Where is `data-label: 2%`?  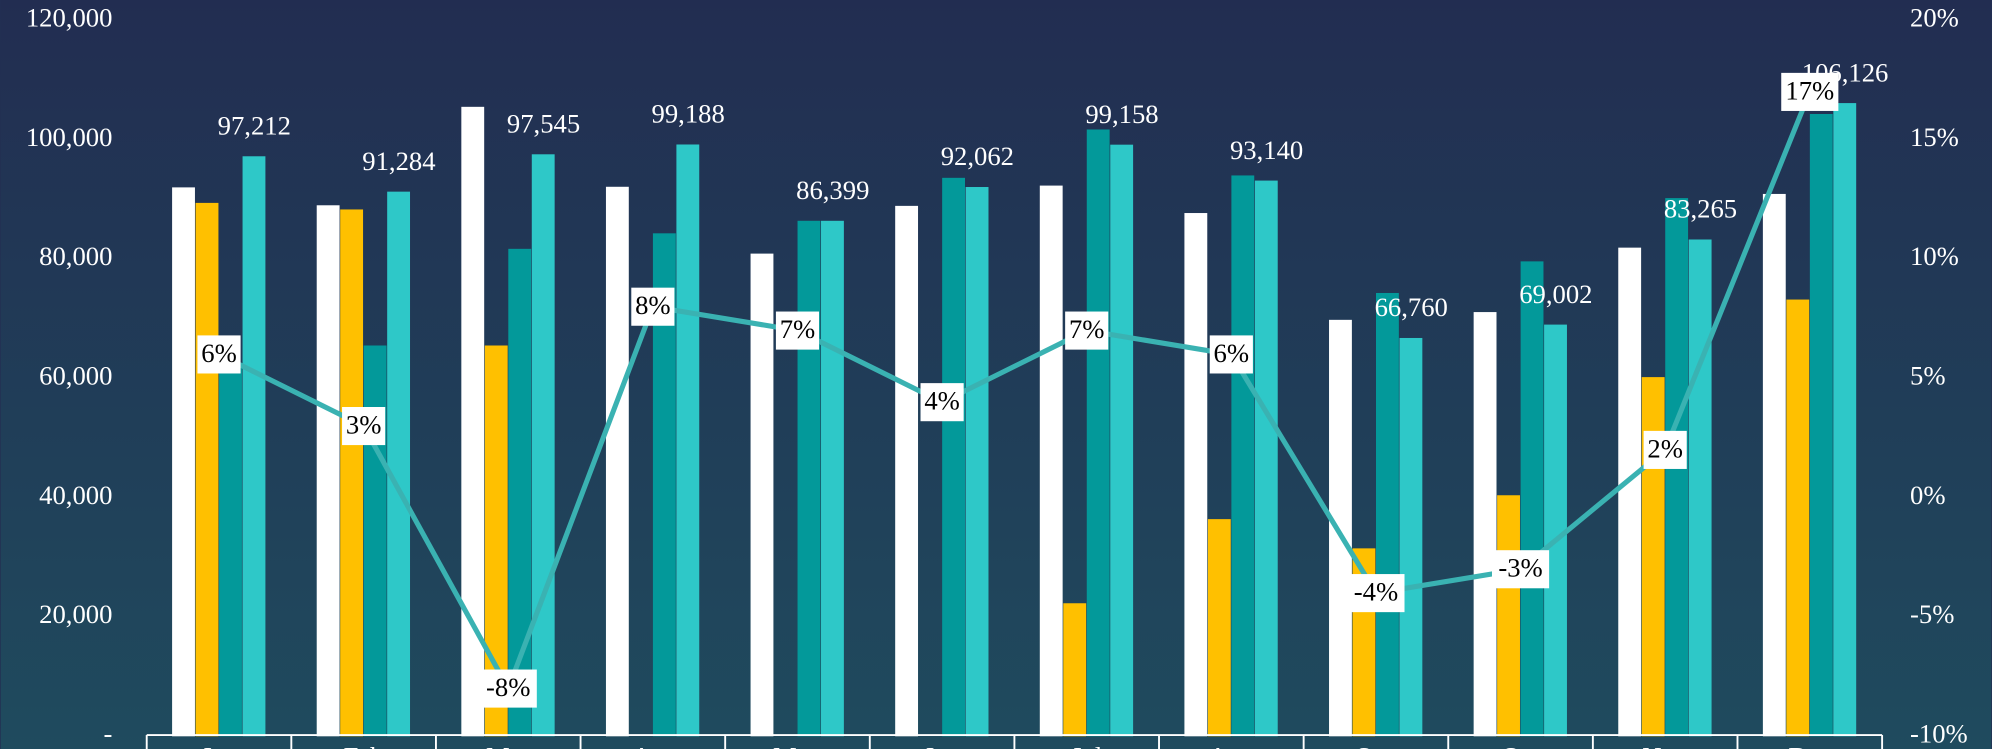
data-label: 2% is located at coordinates (1665, 448).